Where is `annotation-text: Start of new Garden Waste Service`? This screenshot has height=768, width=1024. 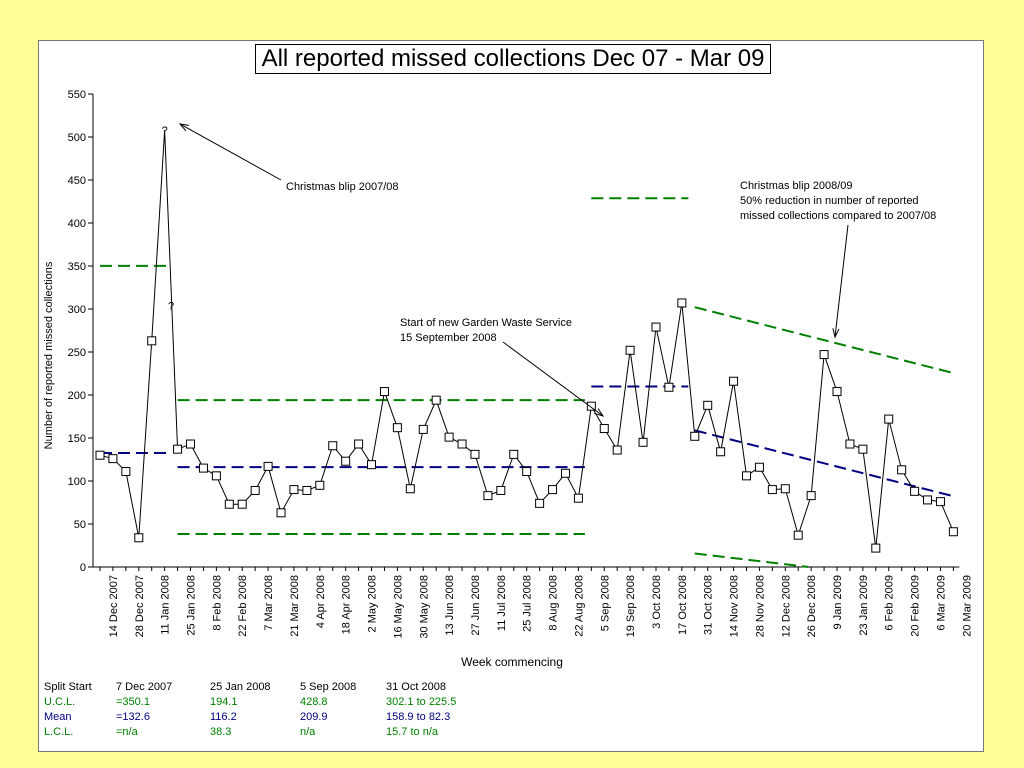 annotation-text: Start of new Garden Waste Service is located at coordinates (486, 323).